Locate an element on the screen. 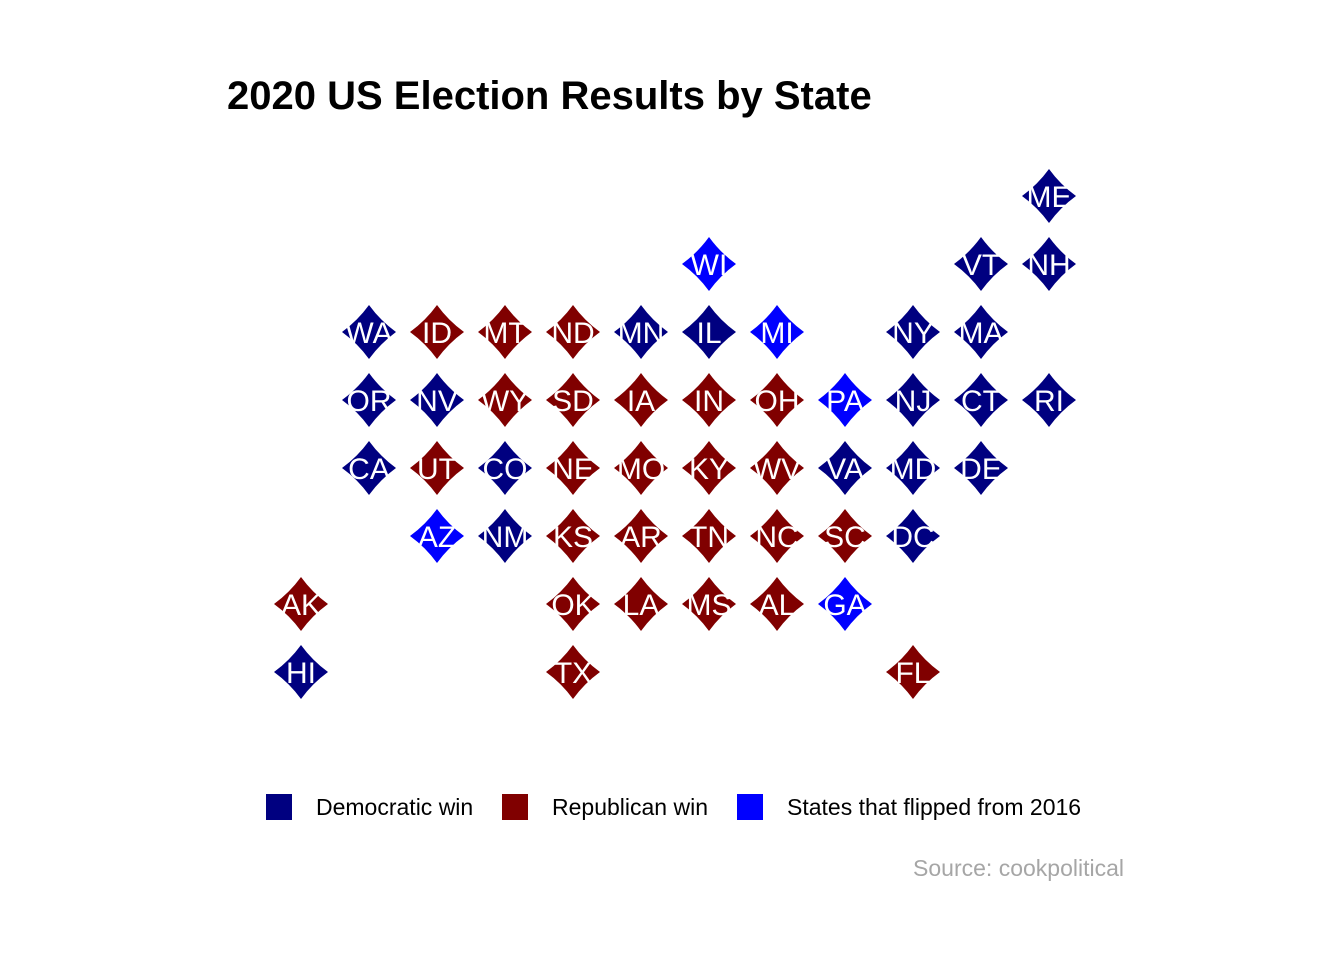 The width and height of the screenshot is (1344, 960). state-tile-va: VA is located at coordinates (845, 468).